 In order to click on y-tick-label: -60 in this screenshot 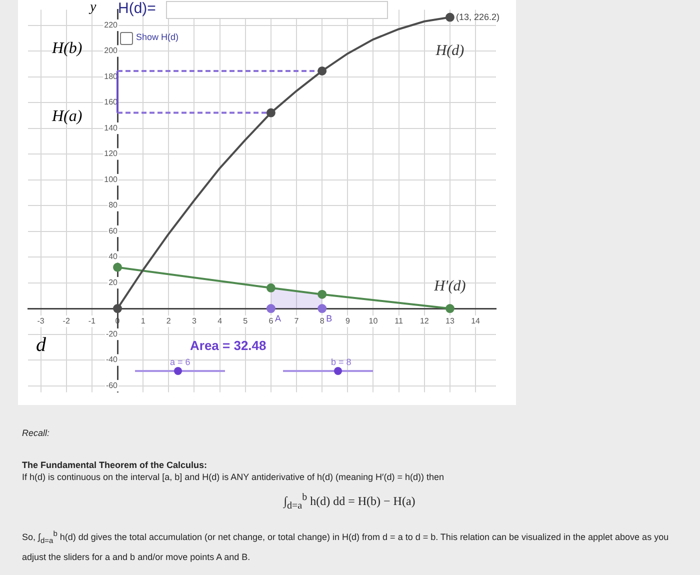, I will do `click(112, 385)`.